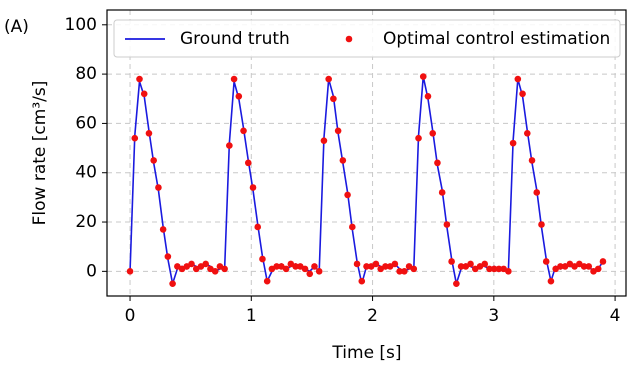 This screenshot has width=628, height=371. I want to click on y-tick-label: 80, so click(86, 74).